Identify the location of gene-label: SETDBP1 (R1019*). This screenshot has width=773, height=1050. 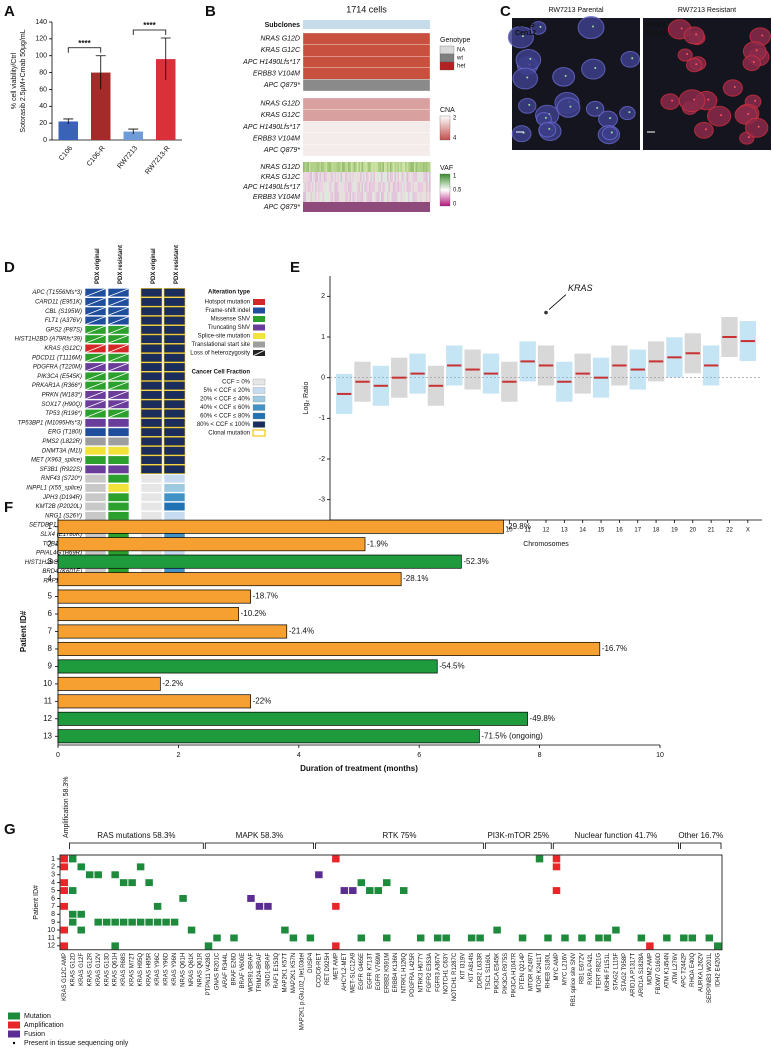
(55, 526).